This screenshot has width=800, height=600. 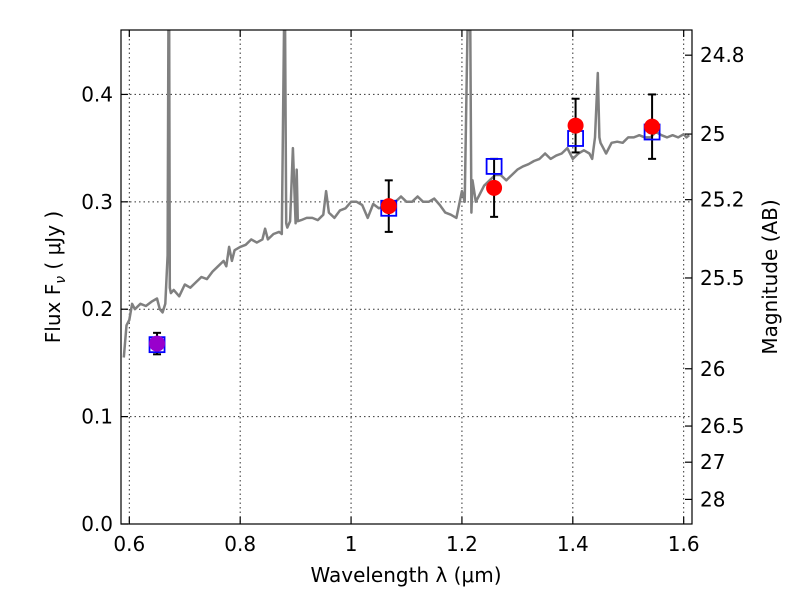 What do you see at coordinates (97, 417) in the screenshot?
I see `y-tick-label: 0.1` at bounding box center [97, 417].